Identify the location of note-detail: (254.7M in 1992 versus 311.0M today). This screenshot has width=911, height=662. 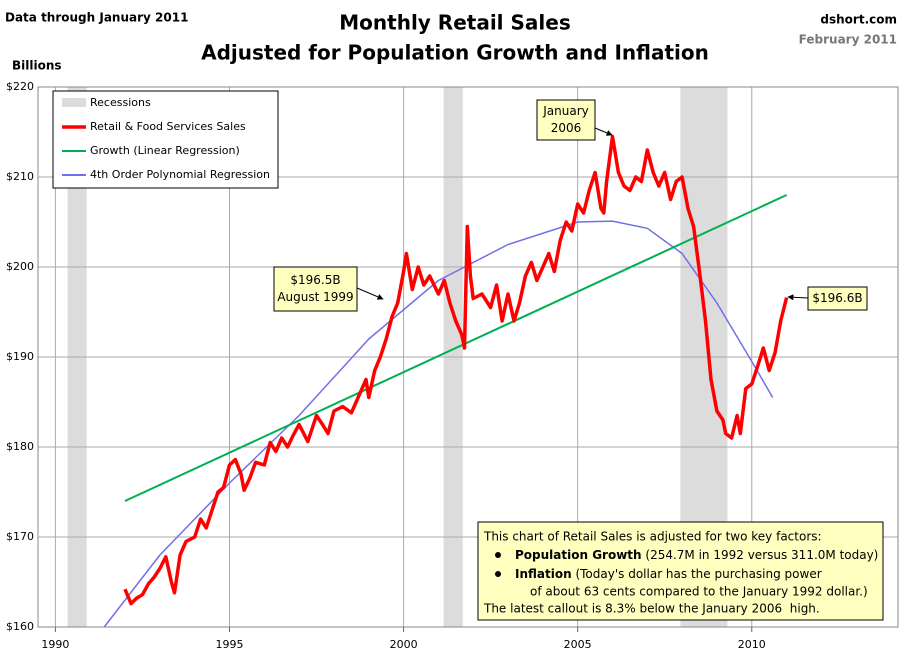
(760, 555).